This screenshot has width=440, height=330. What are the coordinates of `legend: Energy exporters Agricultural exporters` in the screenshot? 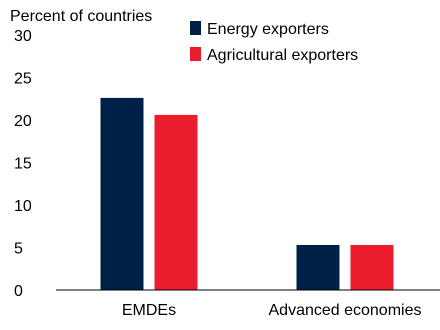 It's located at (274, 42).